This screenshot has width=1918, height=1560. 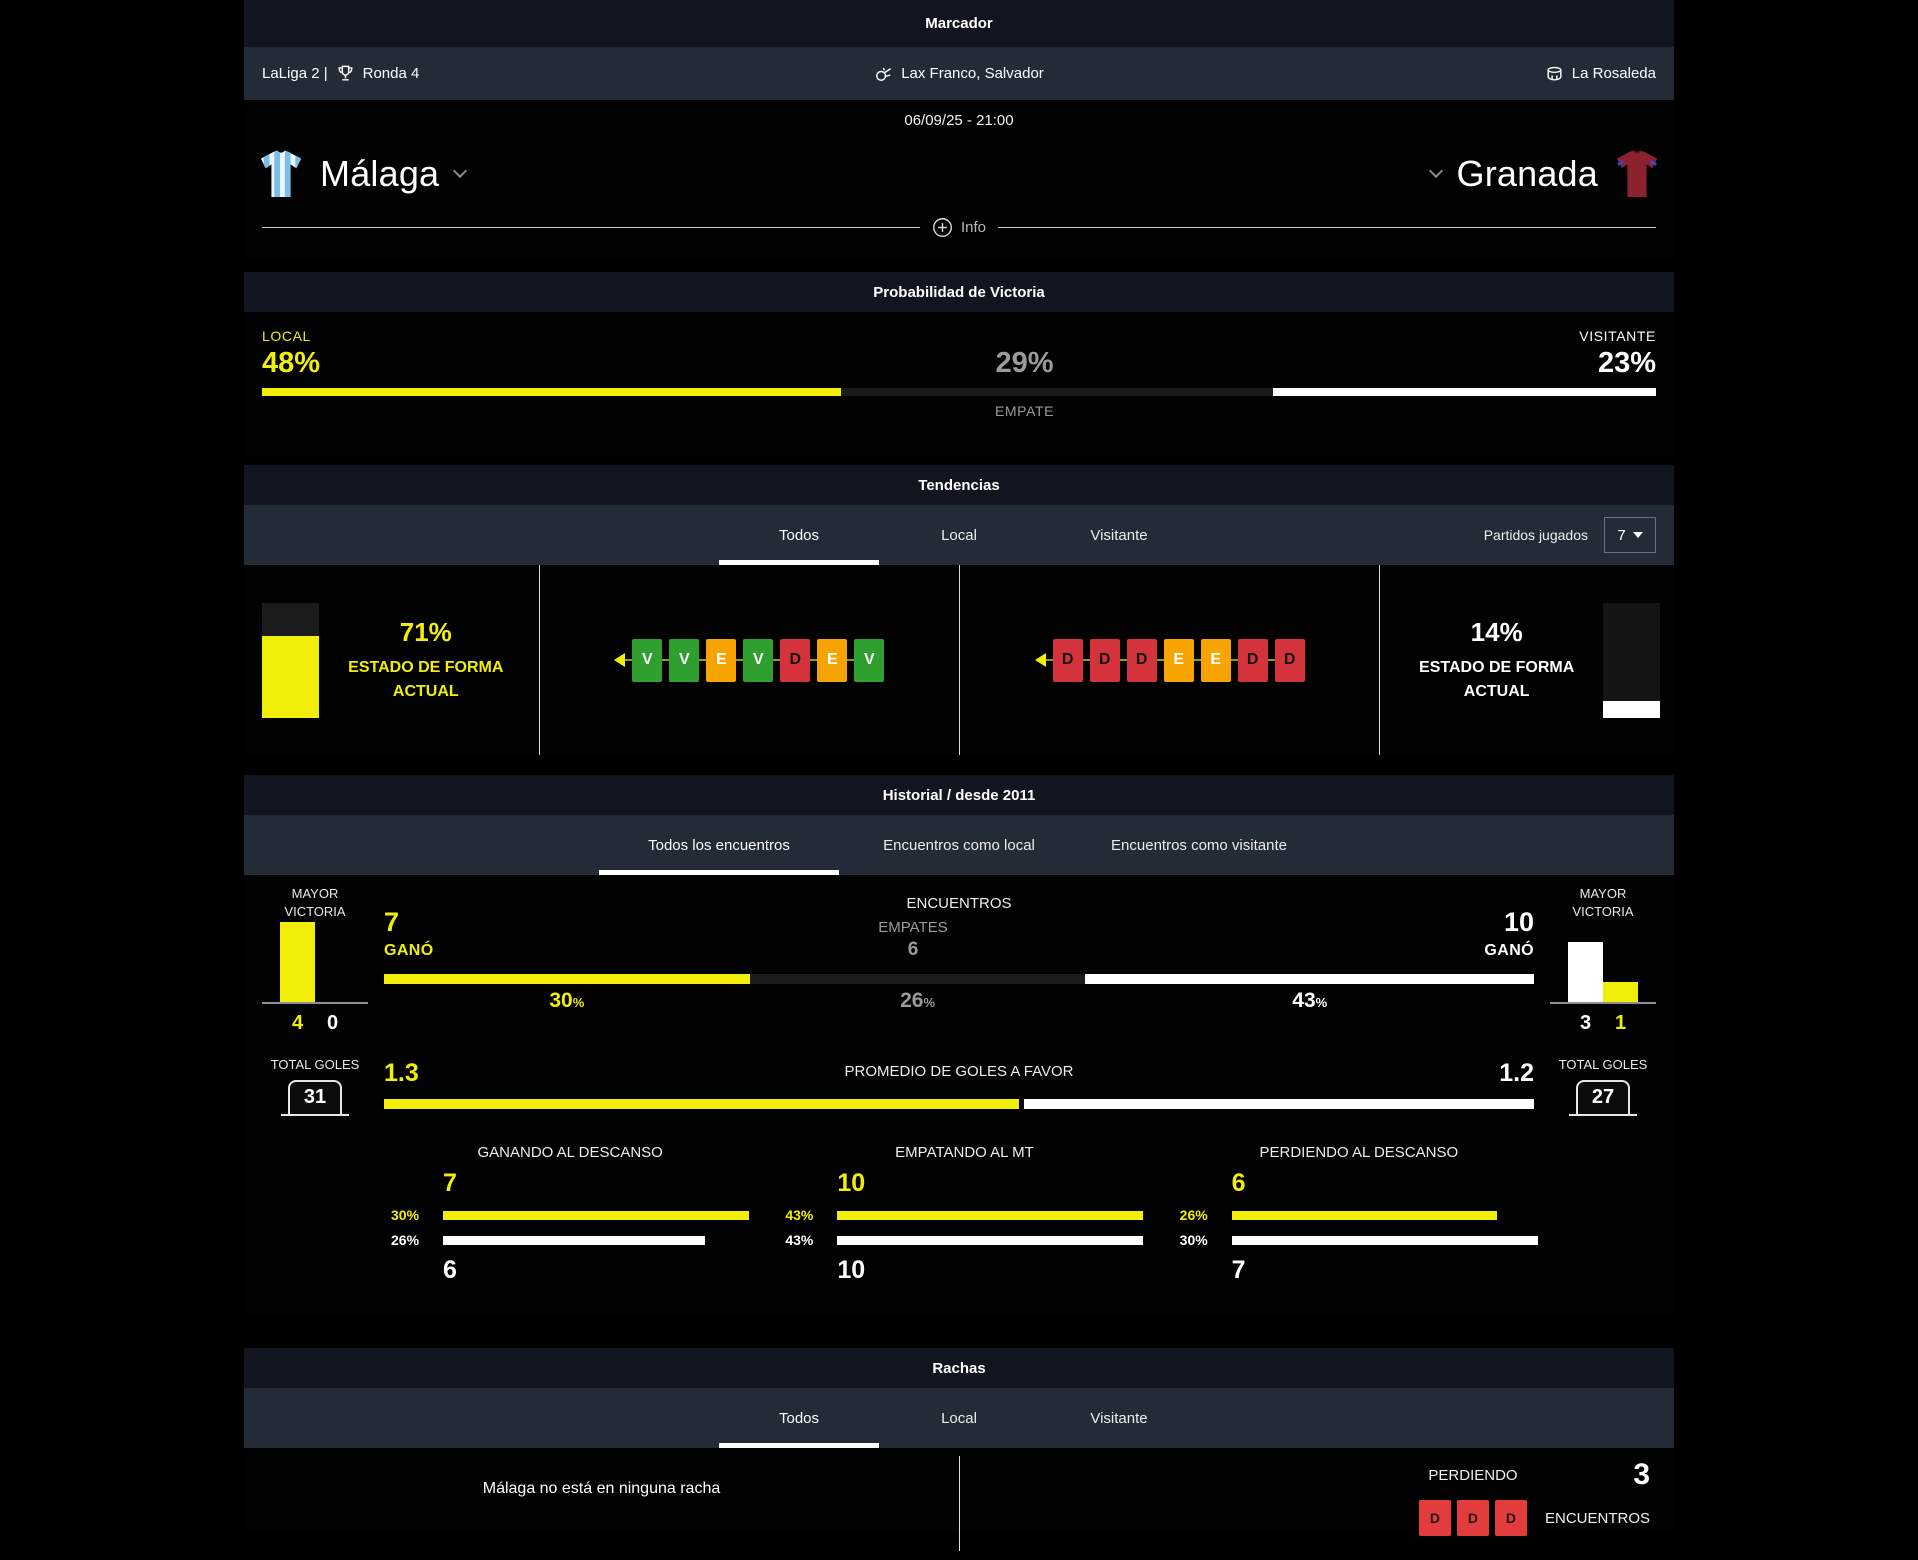 I want to click on halftime-away-pct: 30%, so click(x=1193, y=1240).